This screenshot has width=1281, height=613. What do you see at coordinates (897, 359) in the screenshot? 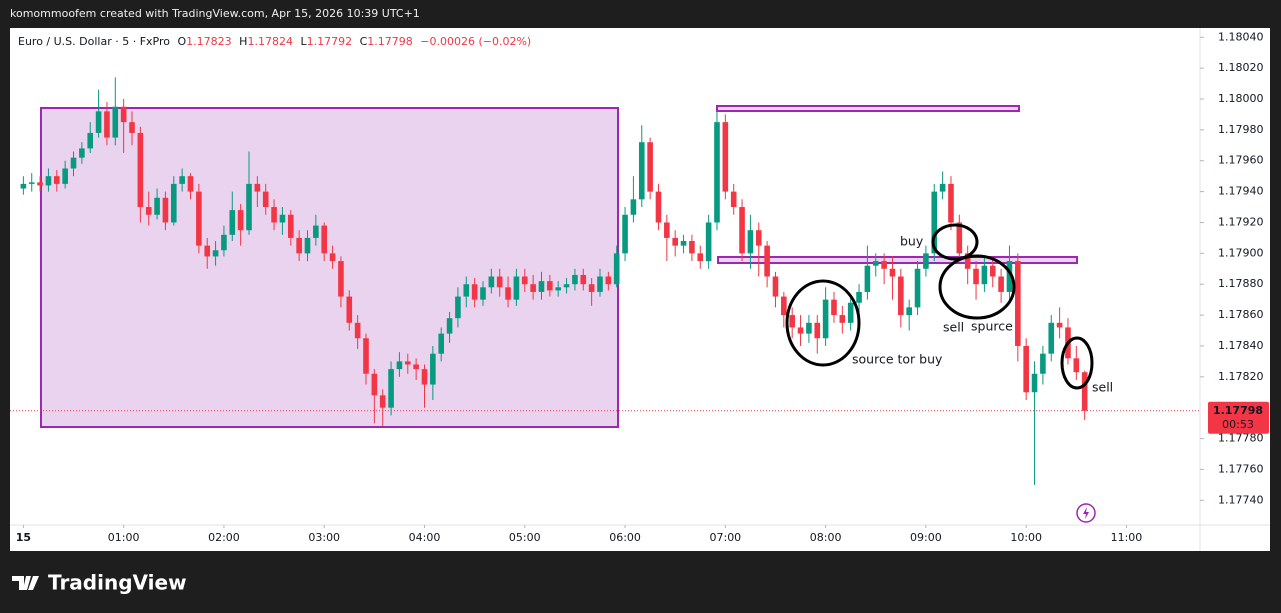
I see `annotation: source tor buy` at bounding box center [897, 359].